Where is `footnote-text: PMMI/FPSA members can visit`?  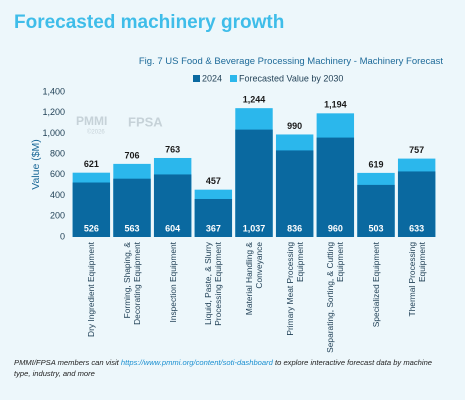 footnote-text: PMMI/FPSA members can visit is located at coordinates (66, 362).